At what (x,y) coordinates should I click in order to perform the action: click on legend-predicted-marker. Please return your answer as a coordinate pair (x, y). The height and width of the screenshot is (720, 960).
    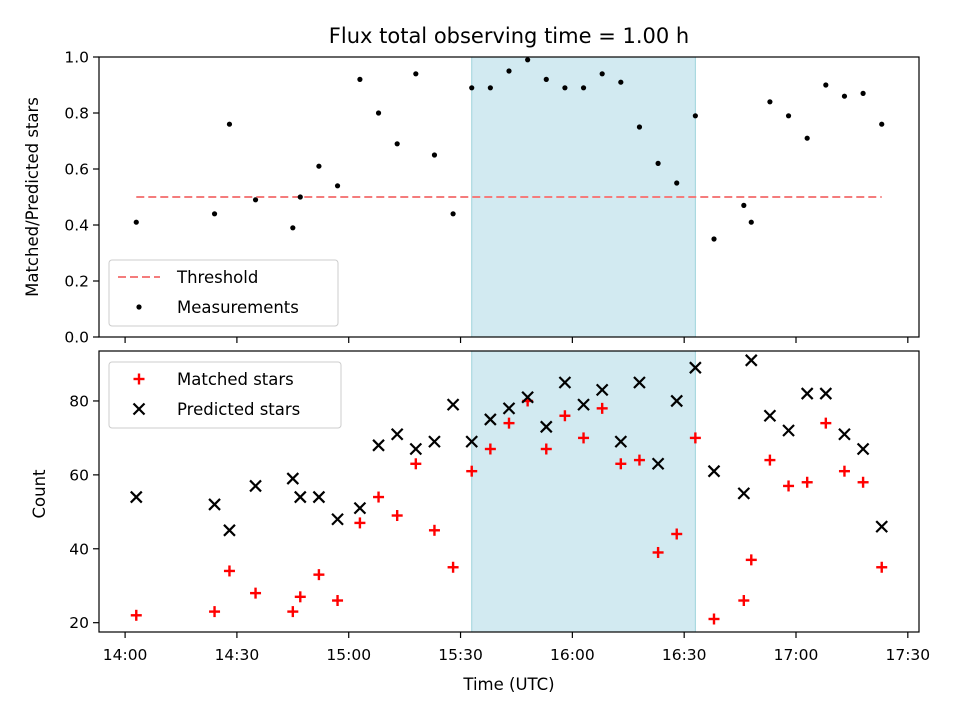
    Looking at the image, I should click on (139, 409).